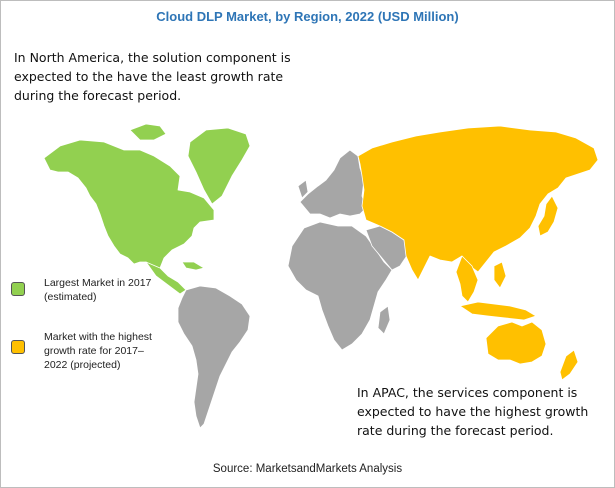  What do you see at coordinates (166, 278) in the screenshot?
I see `central-america-region` at bounding box center [166, 278].